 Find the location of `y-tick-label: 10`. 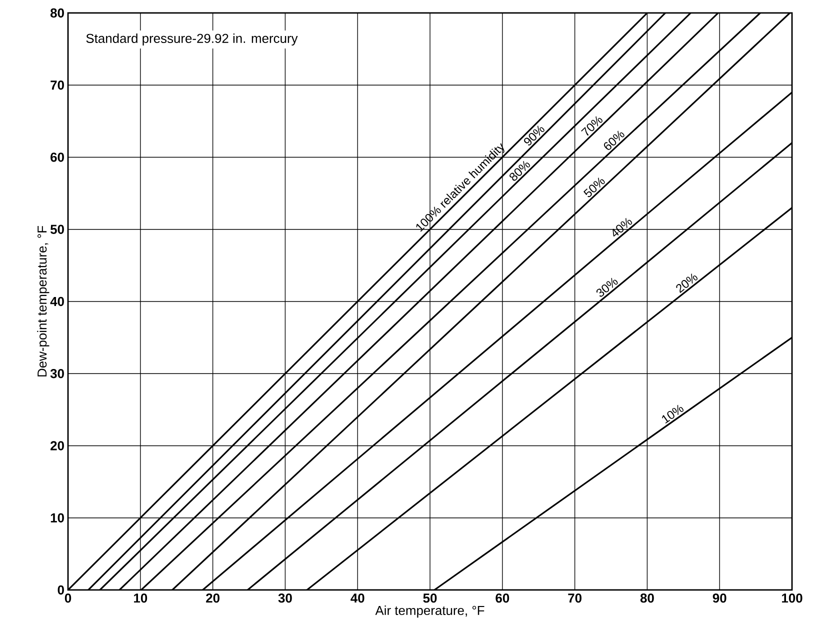

y-tick-label: 10 is located at coordinates (57, 517).